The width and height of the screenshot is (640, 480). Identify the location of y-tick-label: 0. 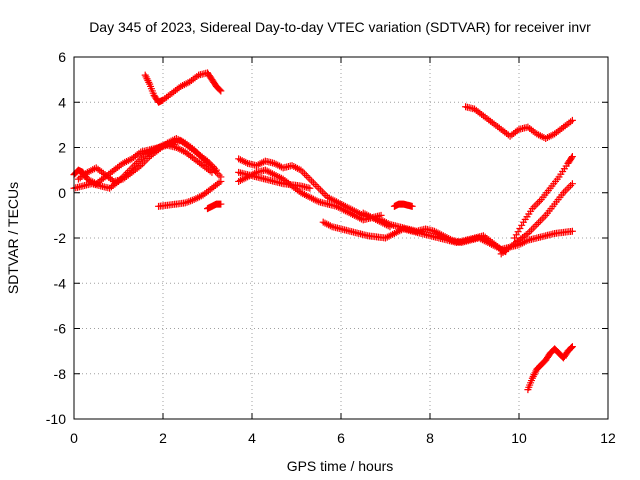
(62, 193).